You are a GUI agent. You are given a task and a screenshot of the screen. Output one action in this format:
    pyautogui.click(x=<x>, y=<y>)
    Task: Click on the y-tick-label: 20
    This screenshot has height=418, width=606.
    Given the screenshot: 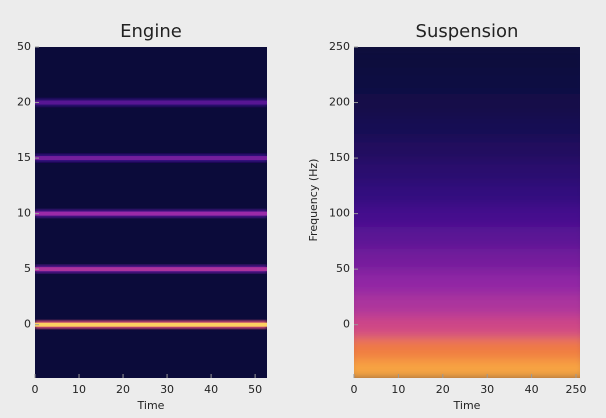 What is the action you would take?
    pyautogui.click(x=24, y=102)
    